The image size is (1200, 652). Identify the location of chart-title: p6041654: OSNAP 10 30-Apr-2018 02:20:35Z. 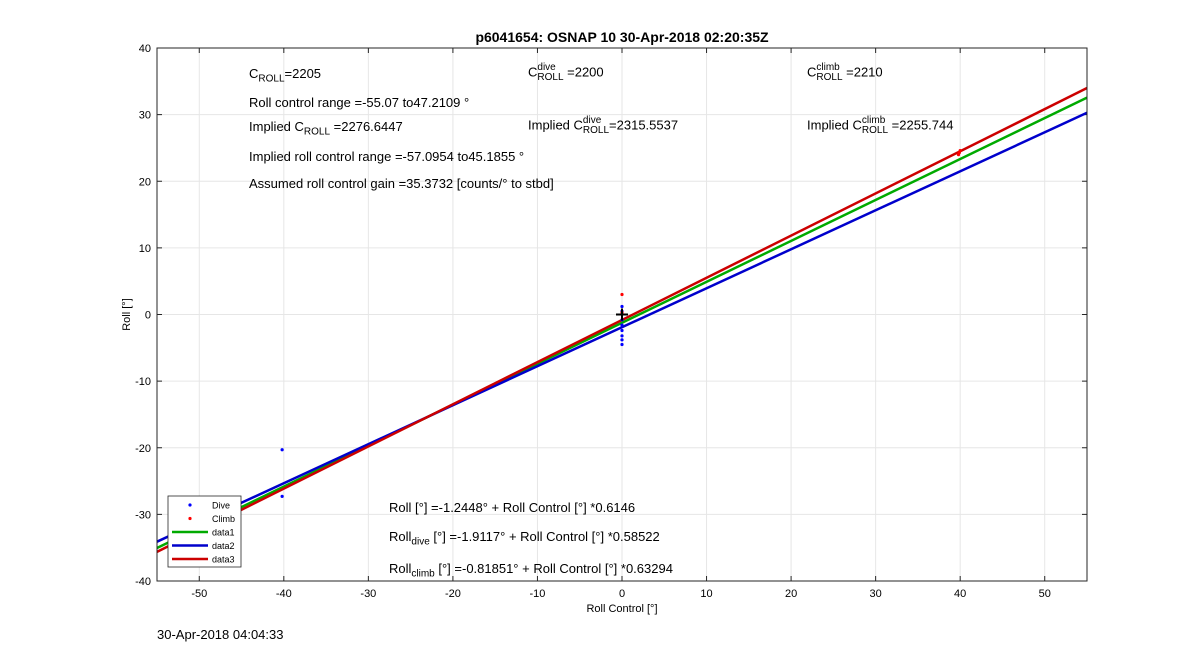
(622, 37).